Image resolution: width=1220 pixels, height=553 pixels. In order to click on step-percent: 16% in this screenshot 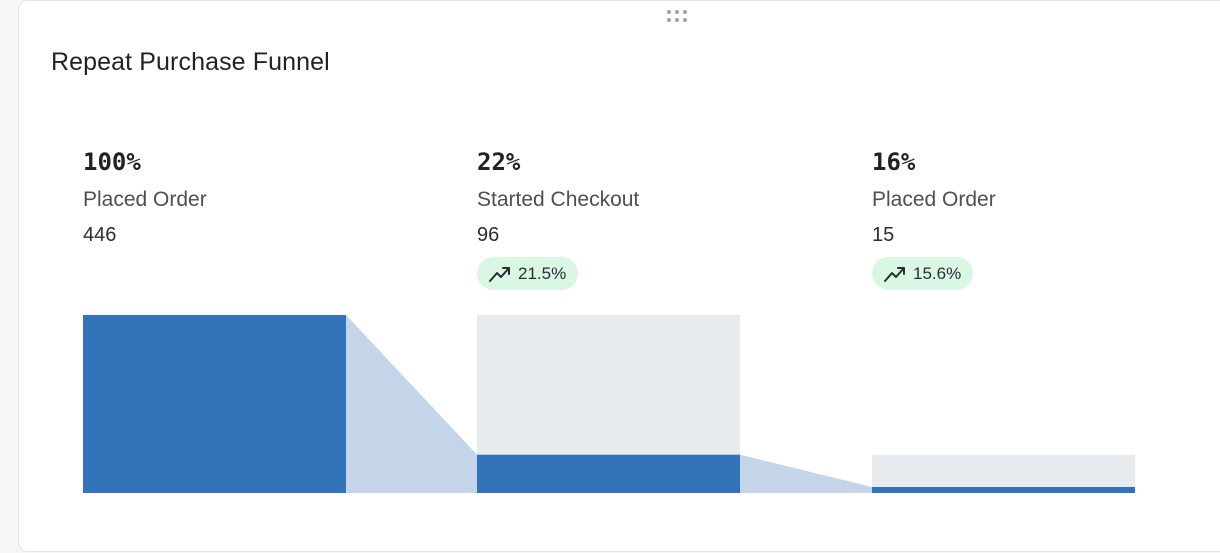, I will do `click(894, 162)`.